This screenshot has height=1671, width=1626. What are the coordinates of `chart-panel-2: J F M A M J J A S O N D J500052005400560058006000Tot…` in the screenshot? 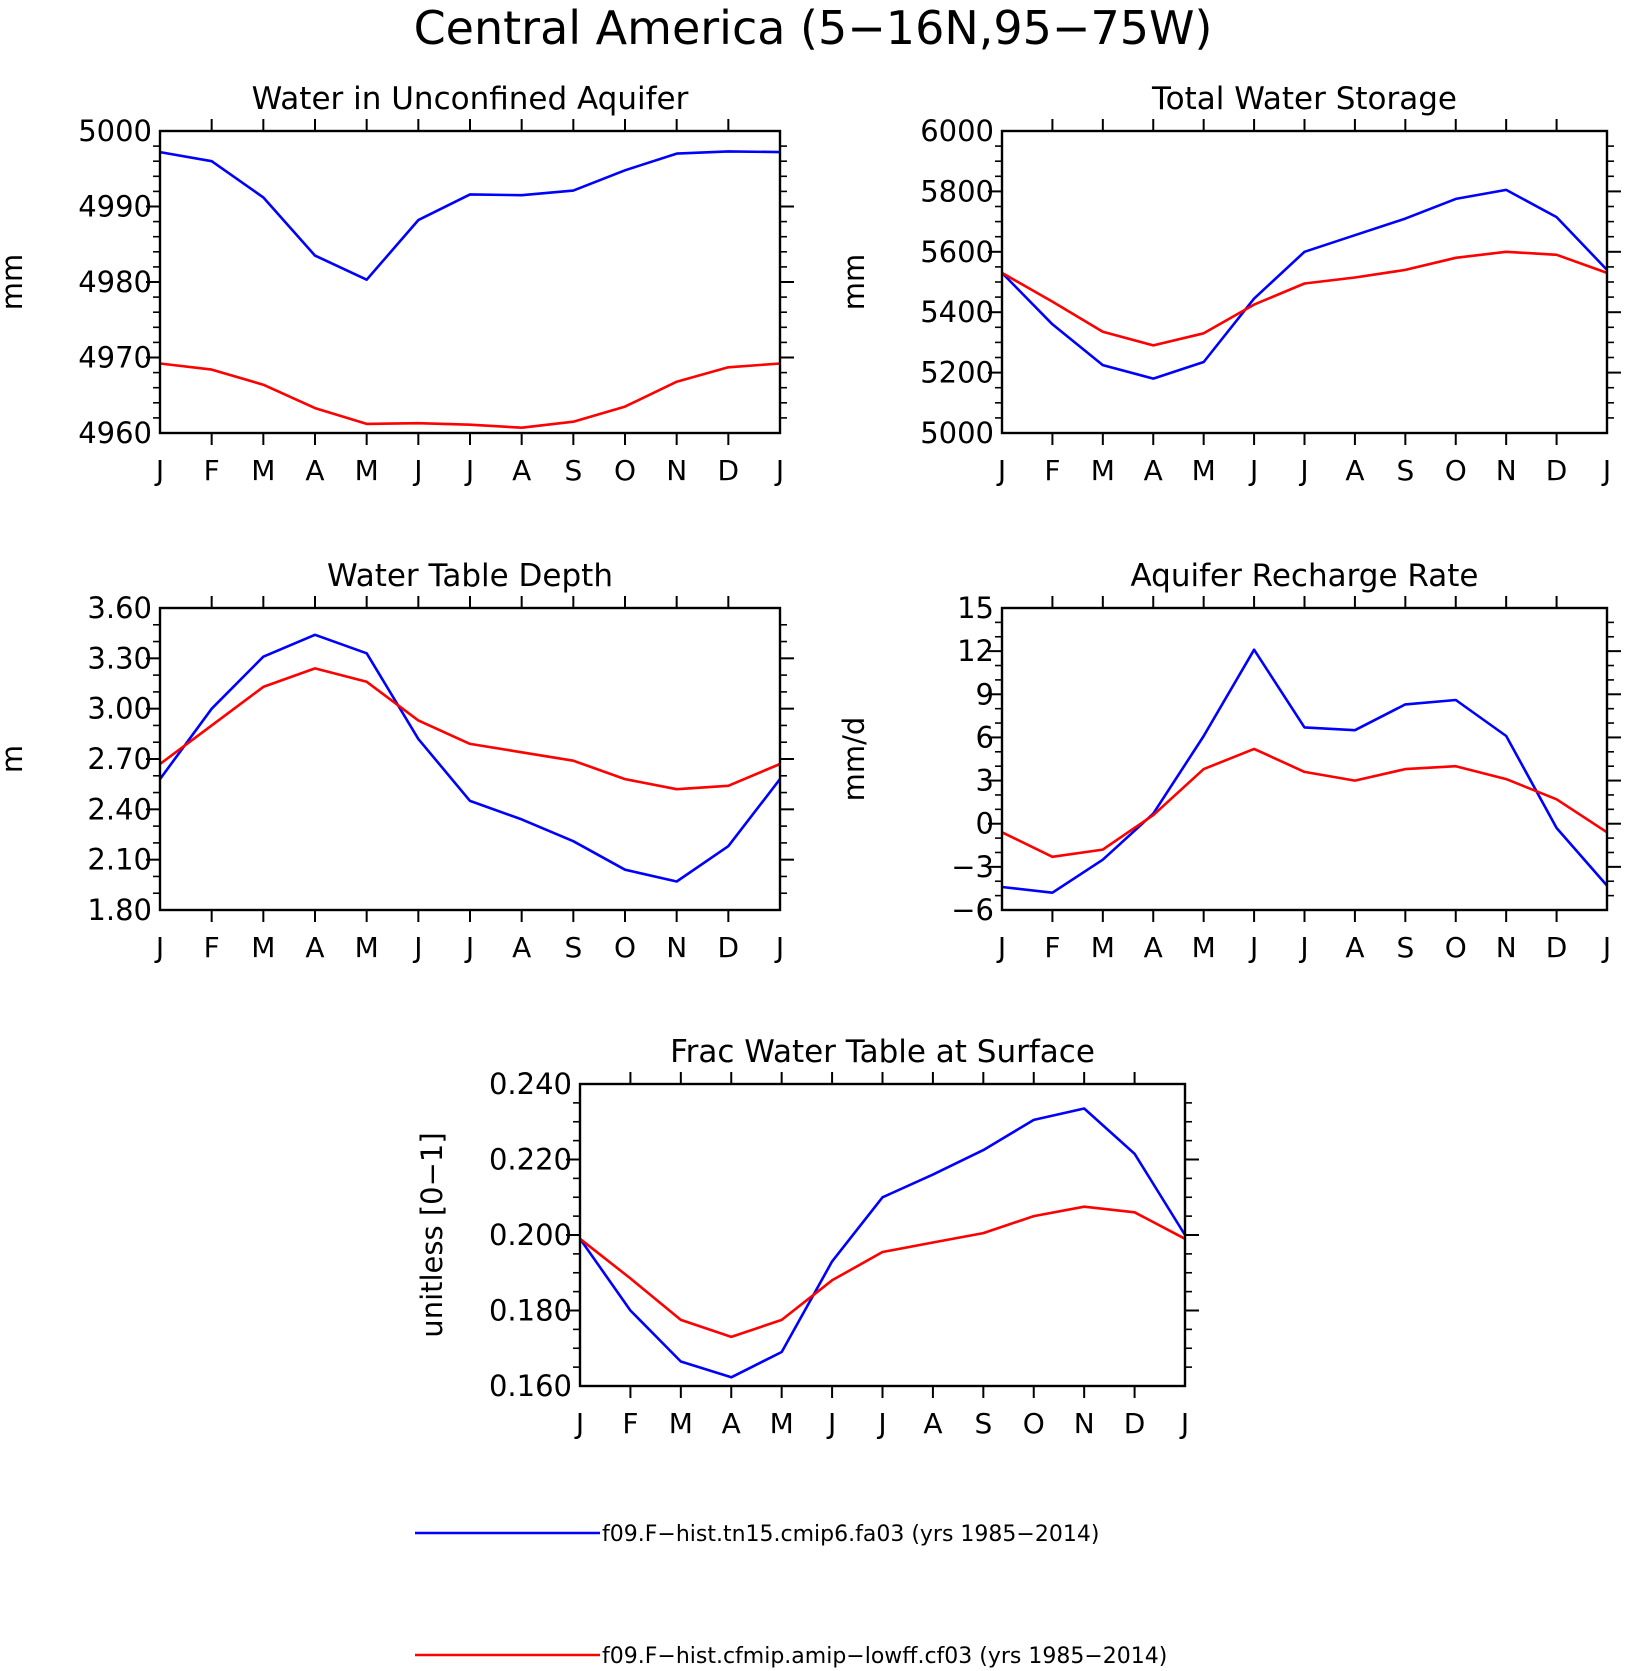 It's located at (1229, 284).